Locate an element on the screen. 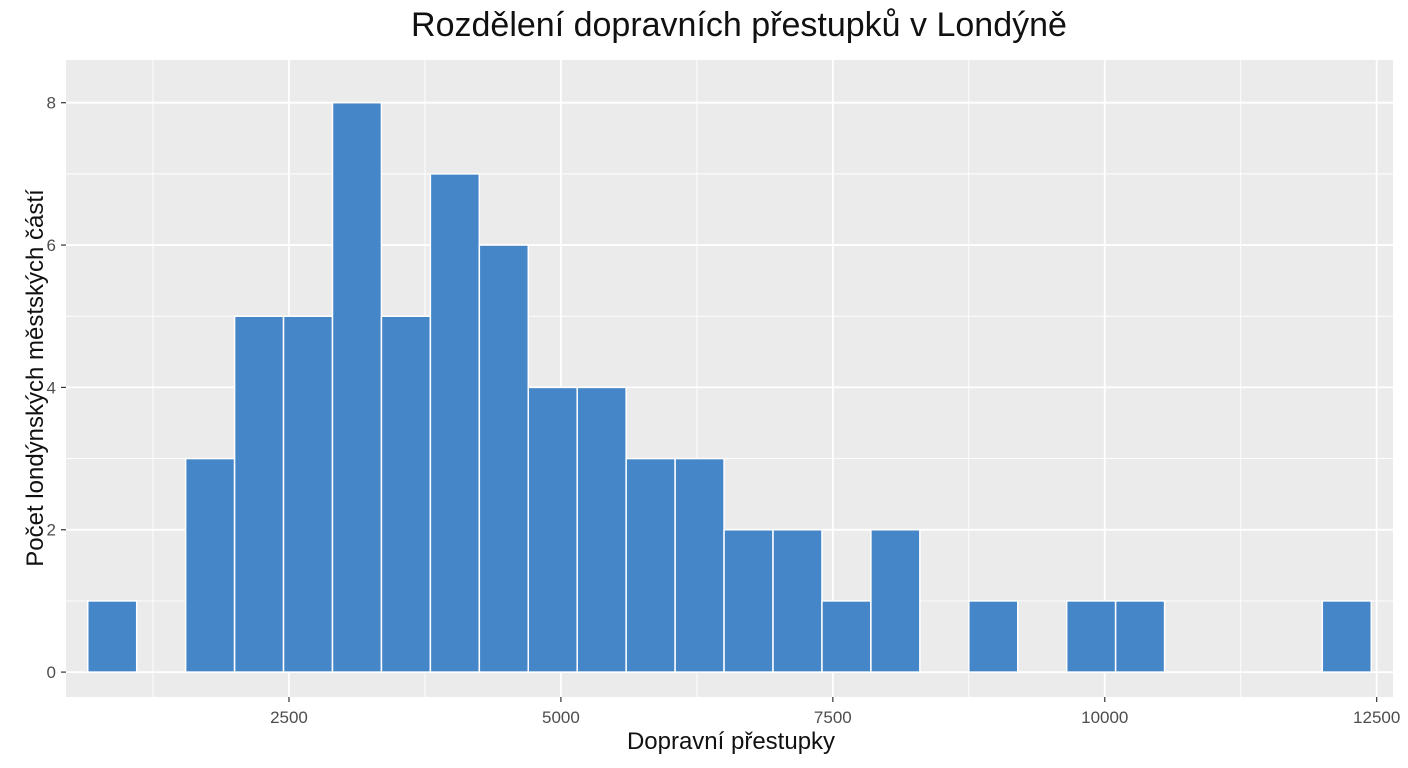  y-tick-label: 0 is located at coordinates (51, 672).